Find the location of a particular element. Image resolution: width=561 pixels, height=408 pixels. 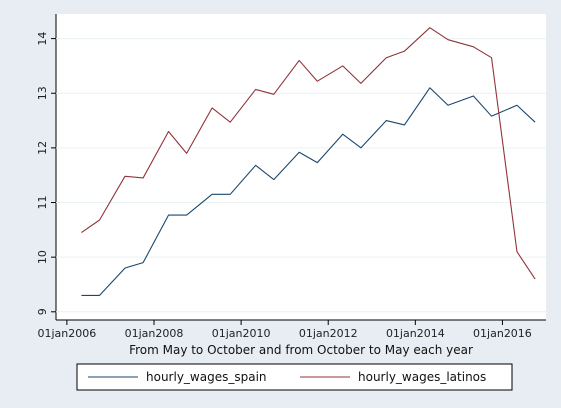

y-tick-label: 12 is located at coordinates (42, 148).